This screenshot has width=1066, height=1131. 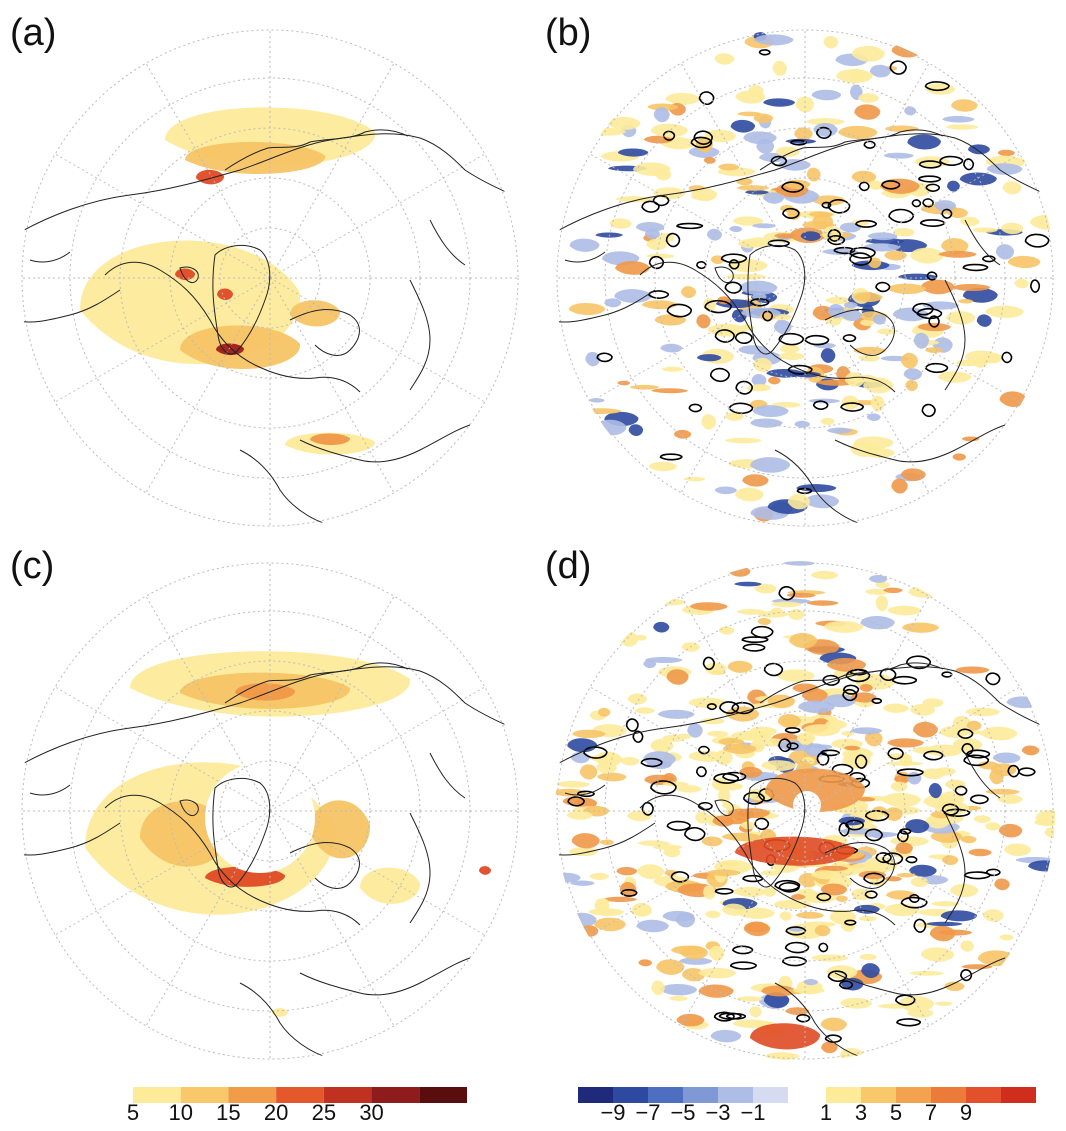 What do you see at coordinates (340, 829) in the screenshot?
I see `shaded-region` at bounding box center [340, 829].